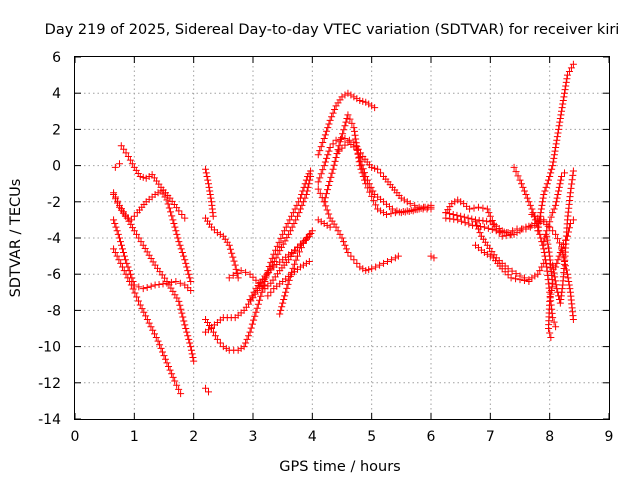 The width and height of the screenshot is (640, 480). Describe the element at coordinates (371, 437) in the screenshot. I see `x-tick-label: 5` at that location.